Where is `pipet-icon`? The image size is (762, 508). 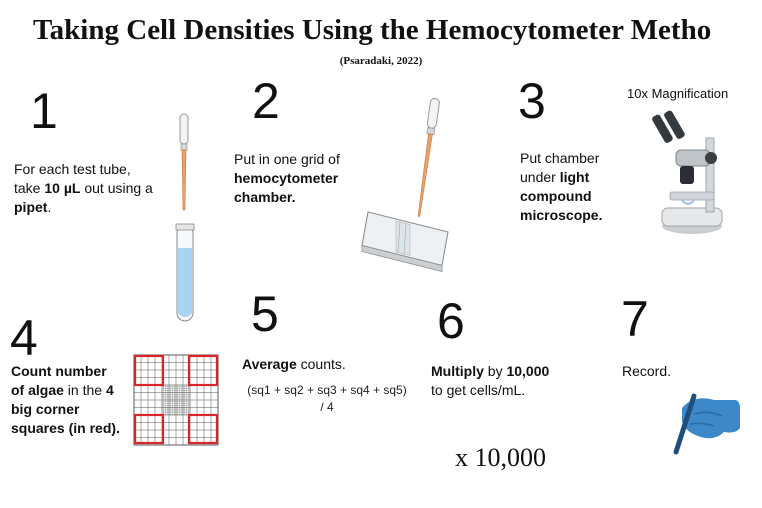
pipet-icon is located at coordinates (184, 162).